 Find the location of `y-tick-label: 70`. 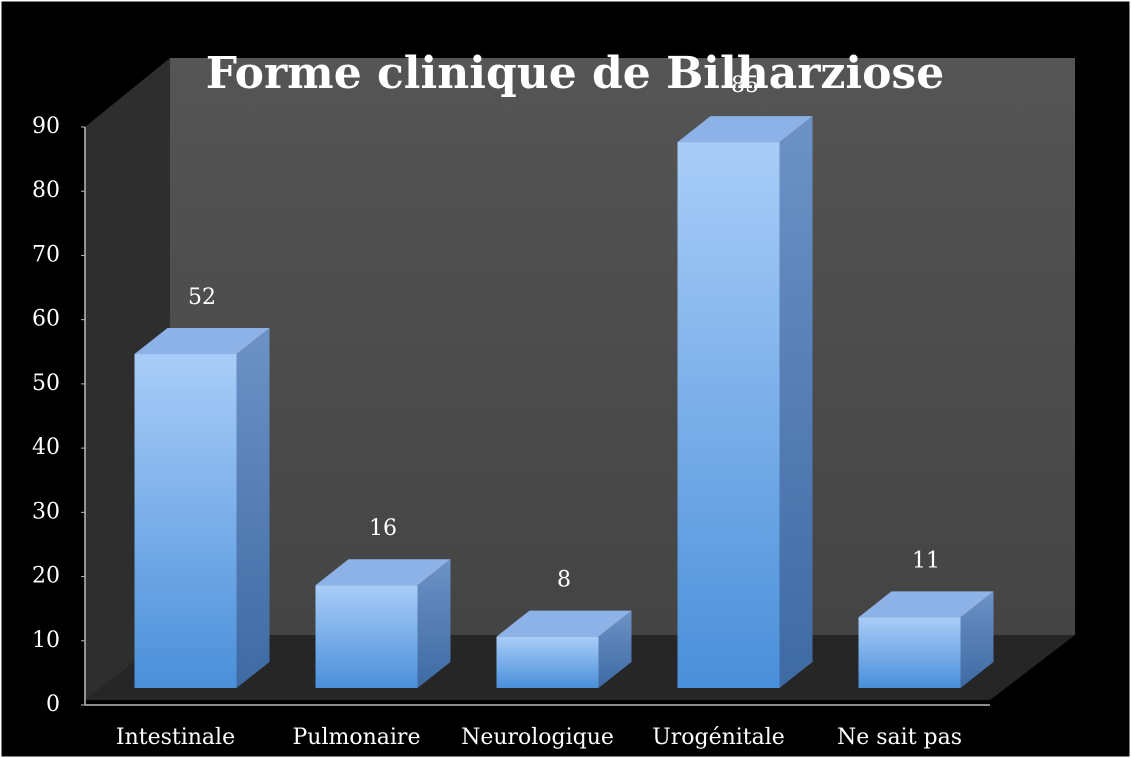

y-tick-label: 70 is located at coordinates (46, 254).